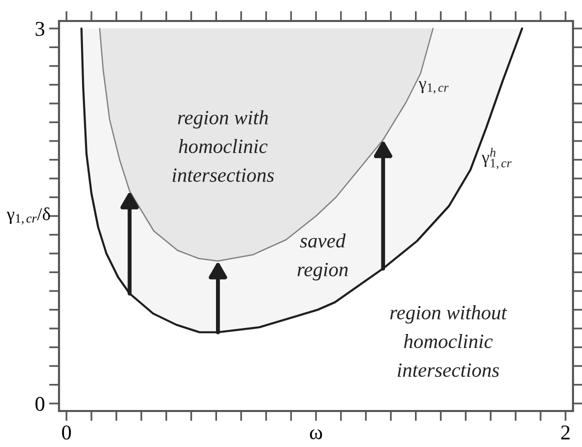 The image size is (582, 447). I want to click on x-axis-title: ω, so click(316, 434).